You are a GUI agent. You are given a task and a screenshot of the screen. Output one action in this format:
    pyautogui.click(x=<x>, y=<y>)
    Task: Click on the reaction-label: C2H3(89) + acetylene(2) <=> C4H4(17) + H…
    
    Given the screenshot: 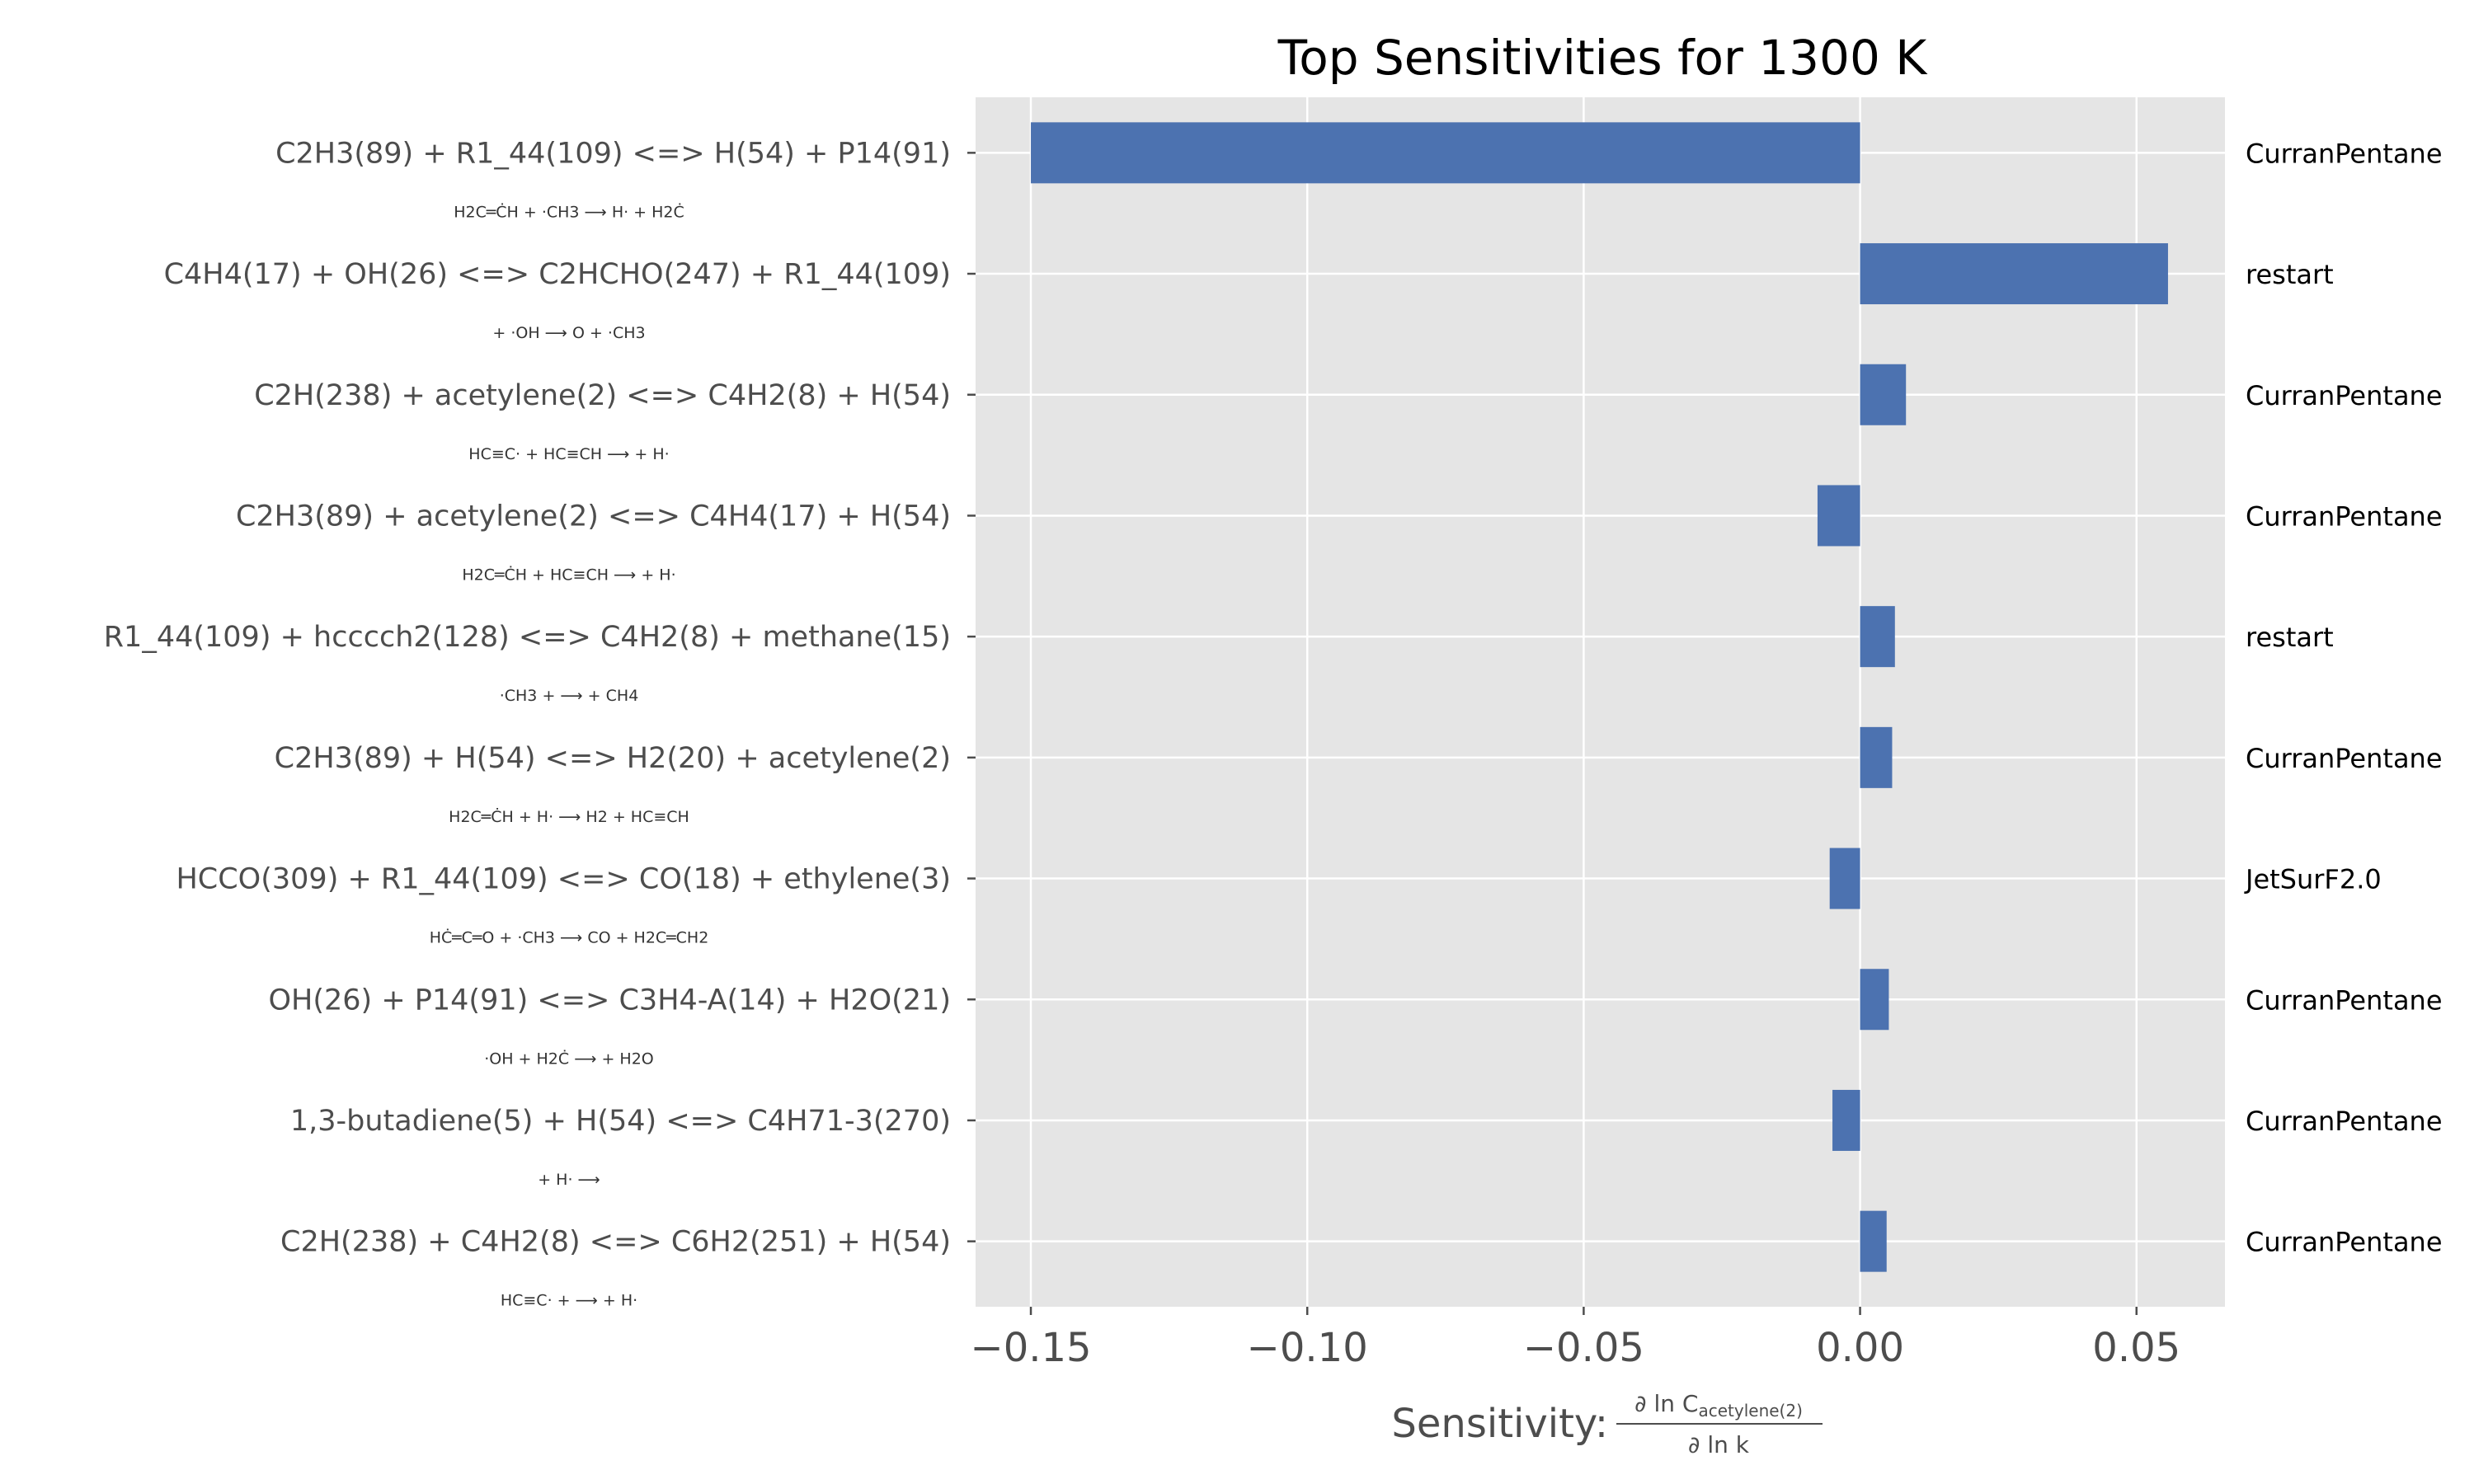 What is the action you would take?
    pyautogui.click(x=593, y=516)
    